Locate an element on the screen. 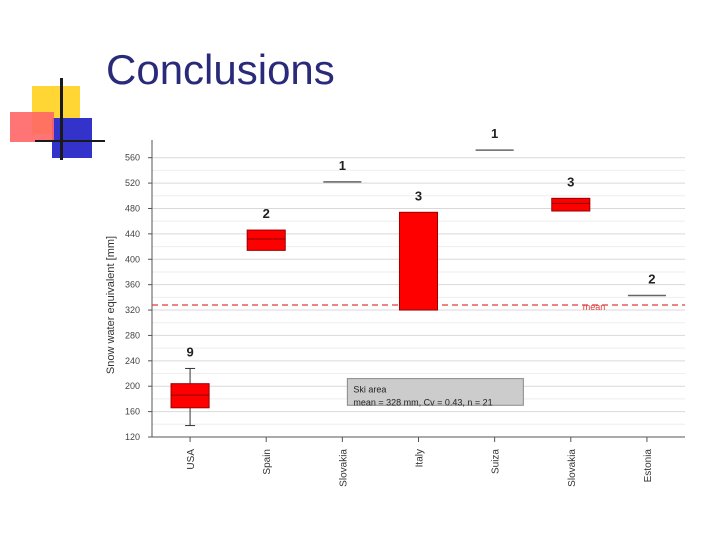 The height and width of the screenshot is (540, 720). annotation-box: Ski area mean = 328 mm, Cv = 0.43, n = 21 is located at coordinates (435, 393).